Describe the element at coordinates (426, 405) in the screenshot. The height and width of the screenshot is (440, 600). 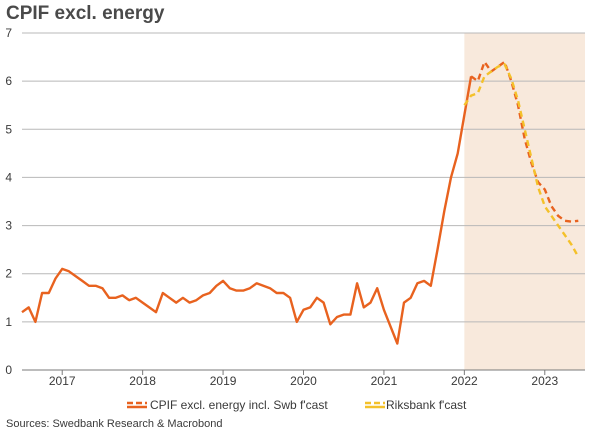
I see `legend-label: Riksbank f'cast` at that location.